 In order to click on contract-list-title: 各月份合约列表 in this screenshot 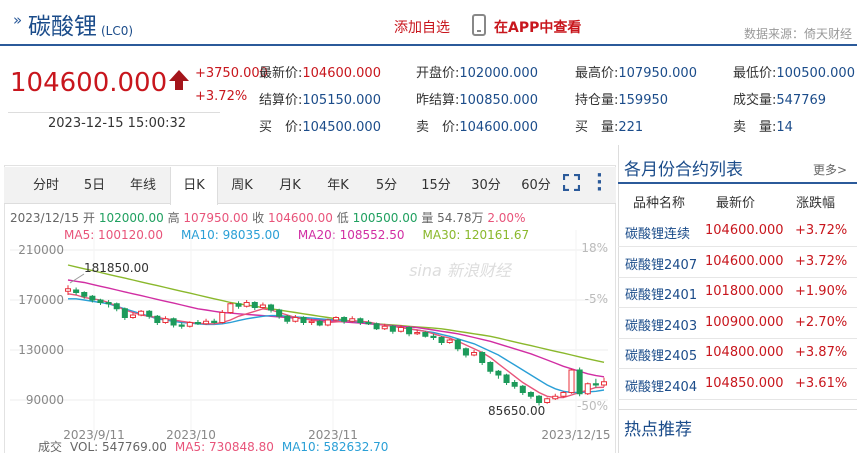, I will do `click(683, 170)`.